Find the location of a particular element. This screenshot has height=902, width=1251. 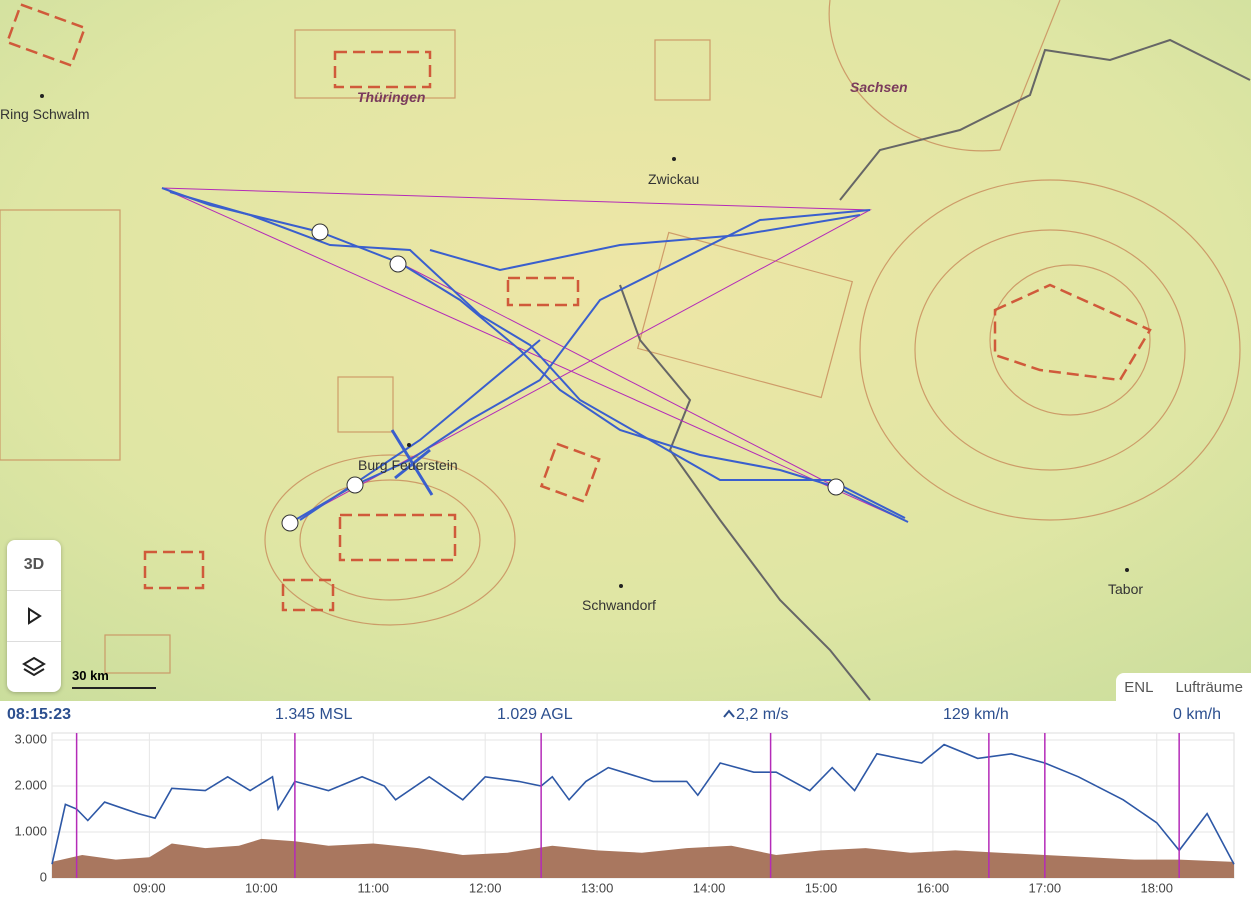

tabs: ENL Lufträume is located at coordinates (1183, 687).